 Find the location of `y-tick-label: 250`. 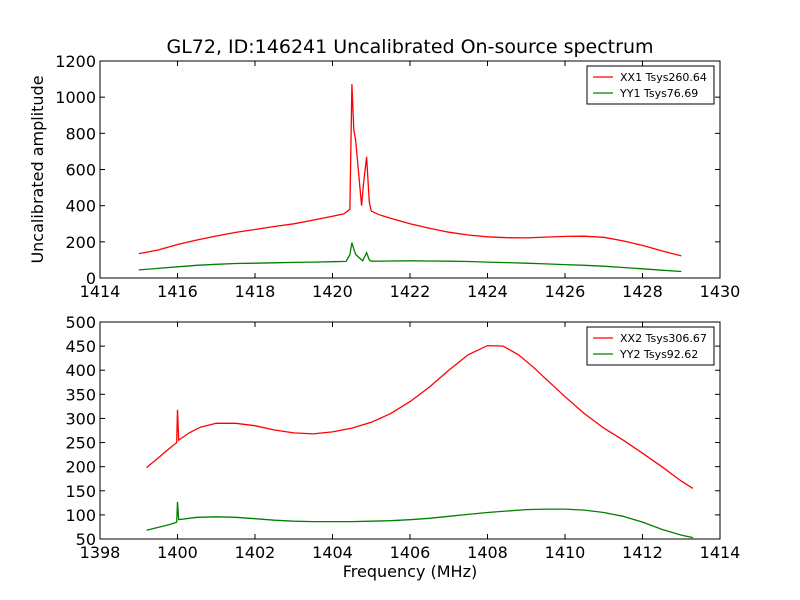

y-tick-label: 250 is located at coordinates (80, 443).